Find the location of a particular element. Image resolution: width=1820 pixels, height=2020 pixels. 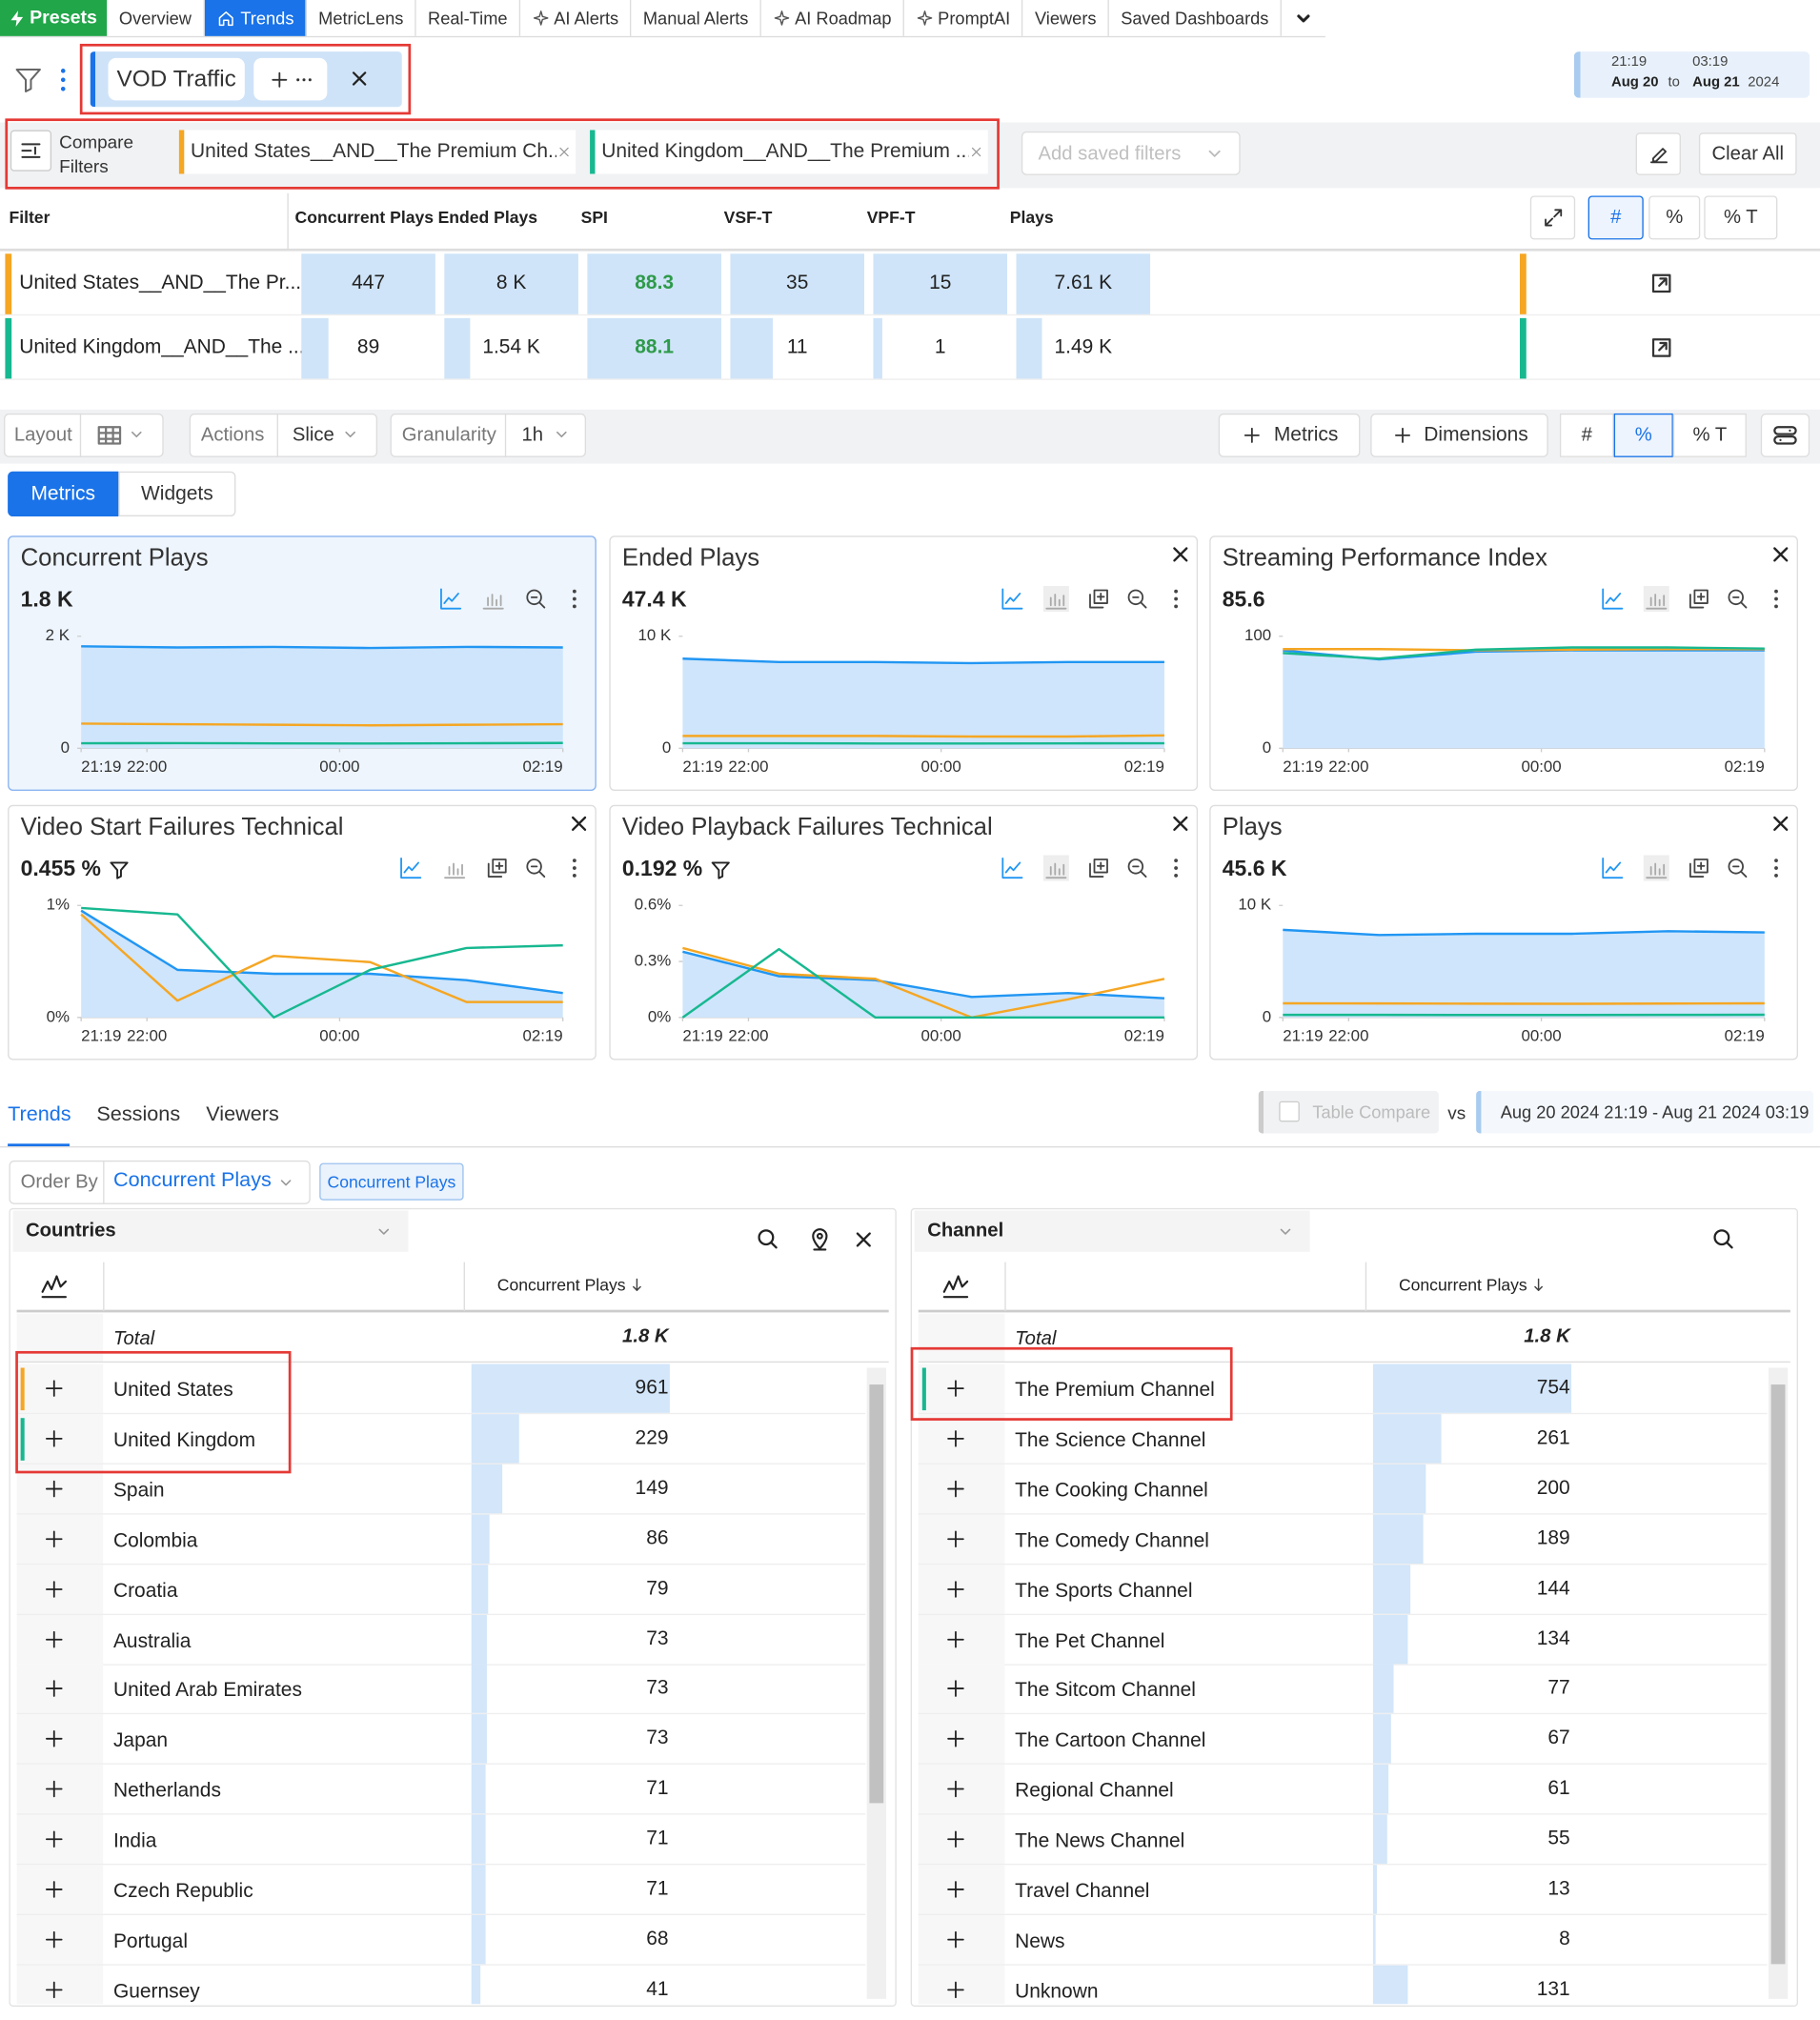

cell-value: 8 K is located at coordinates (511, 283).